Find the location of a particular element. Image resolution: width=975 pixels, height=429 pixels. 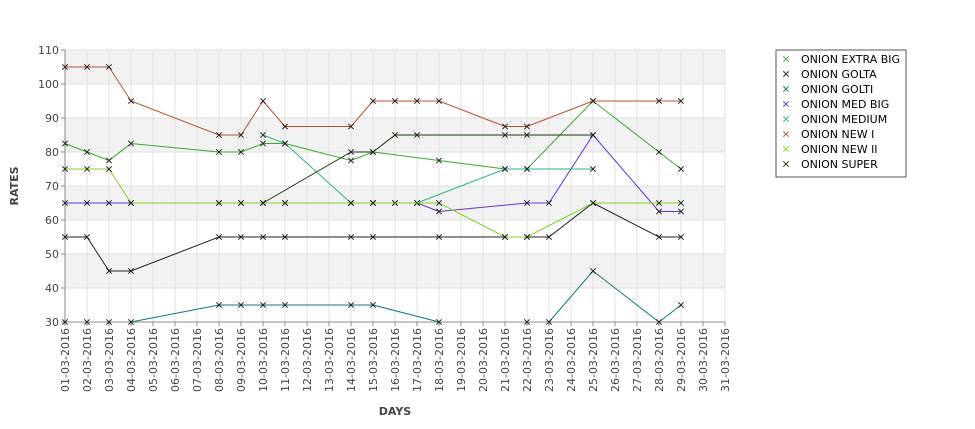

legend-label-onion-med-big: ONION MED BIG is located at coordinates (845, 104).